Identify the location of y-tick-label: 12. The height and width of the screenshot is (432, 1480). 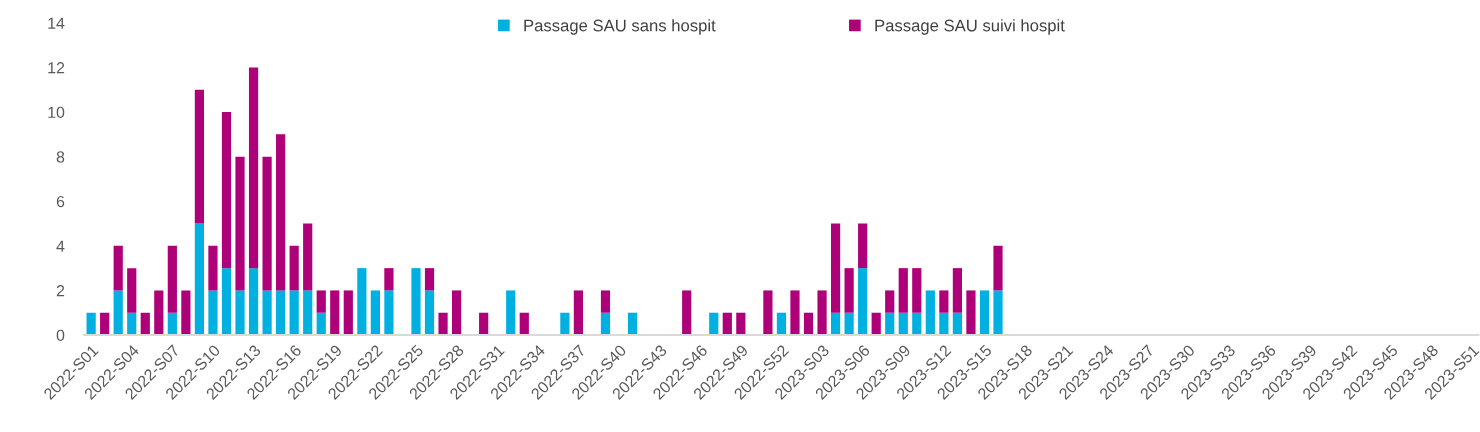
(56, 68).